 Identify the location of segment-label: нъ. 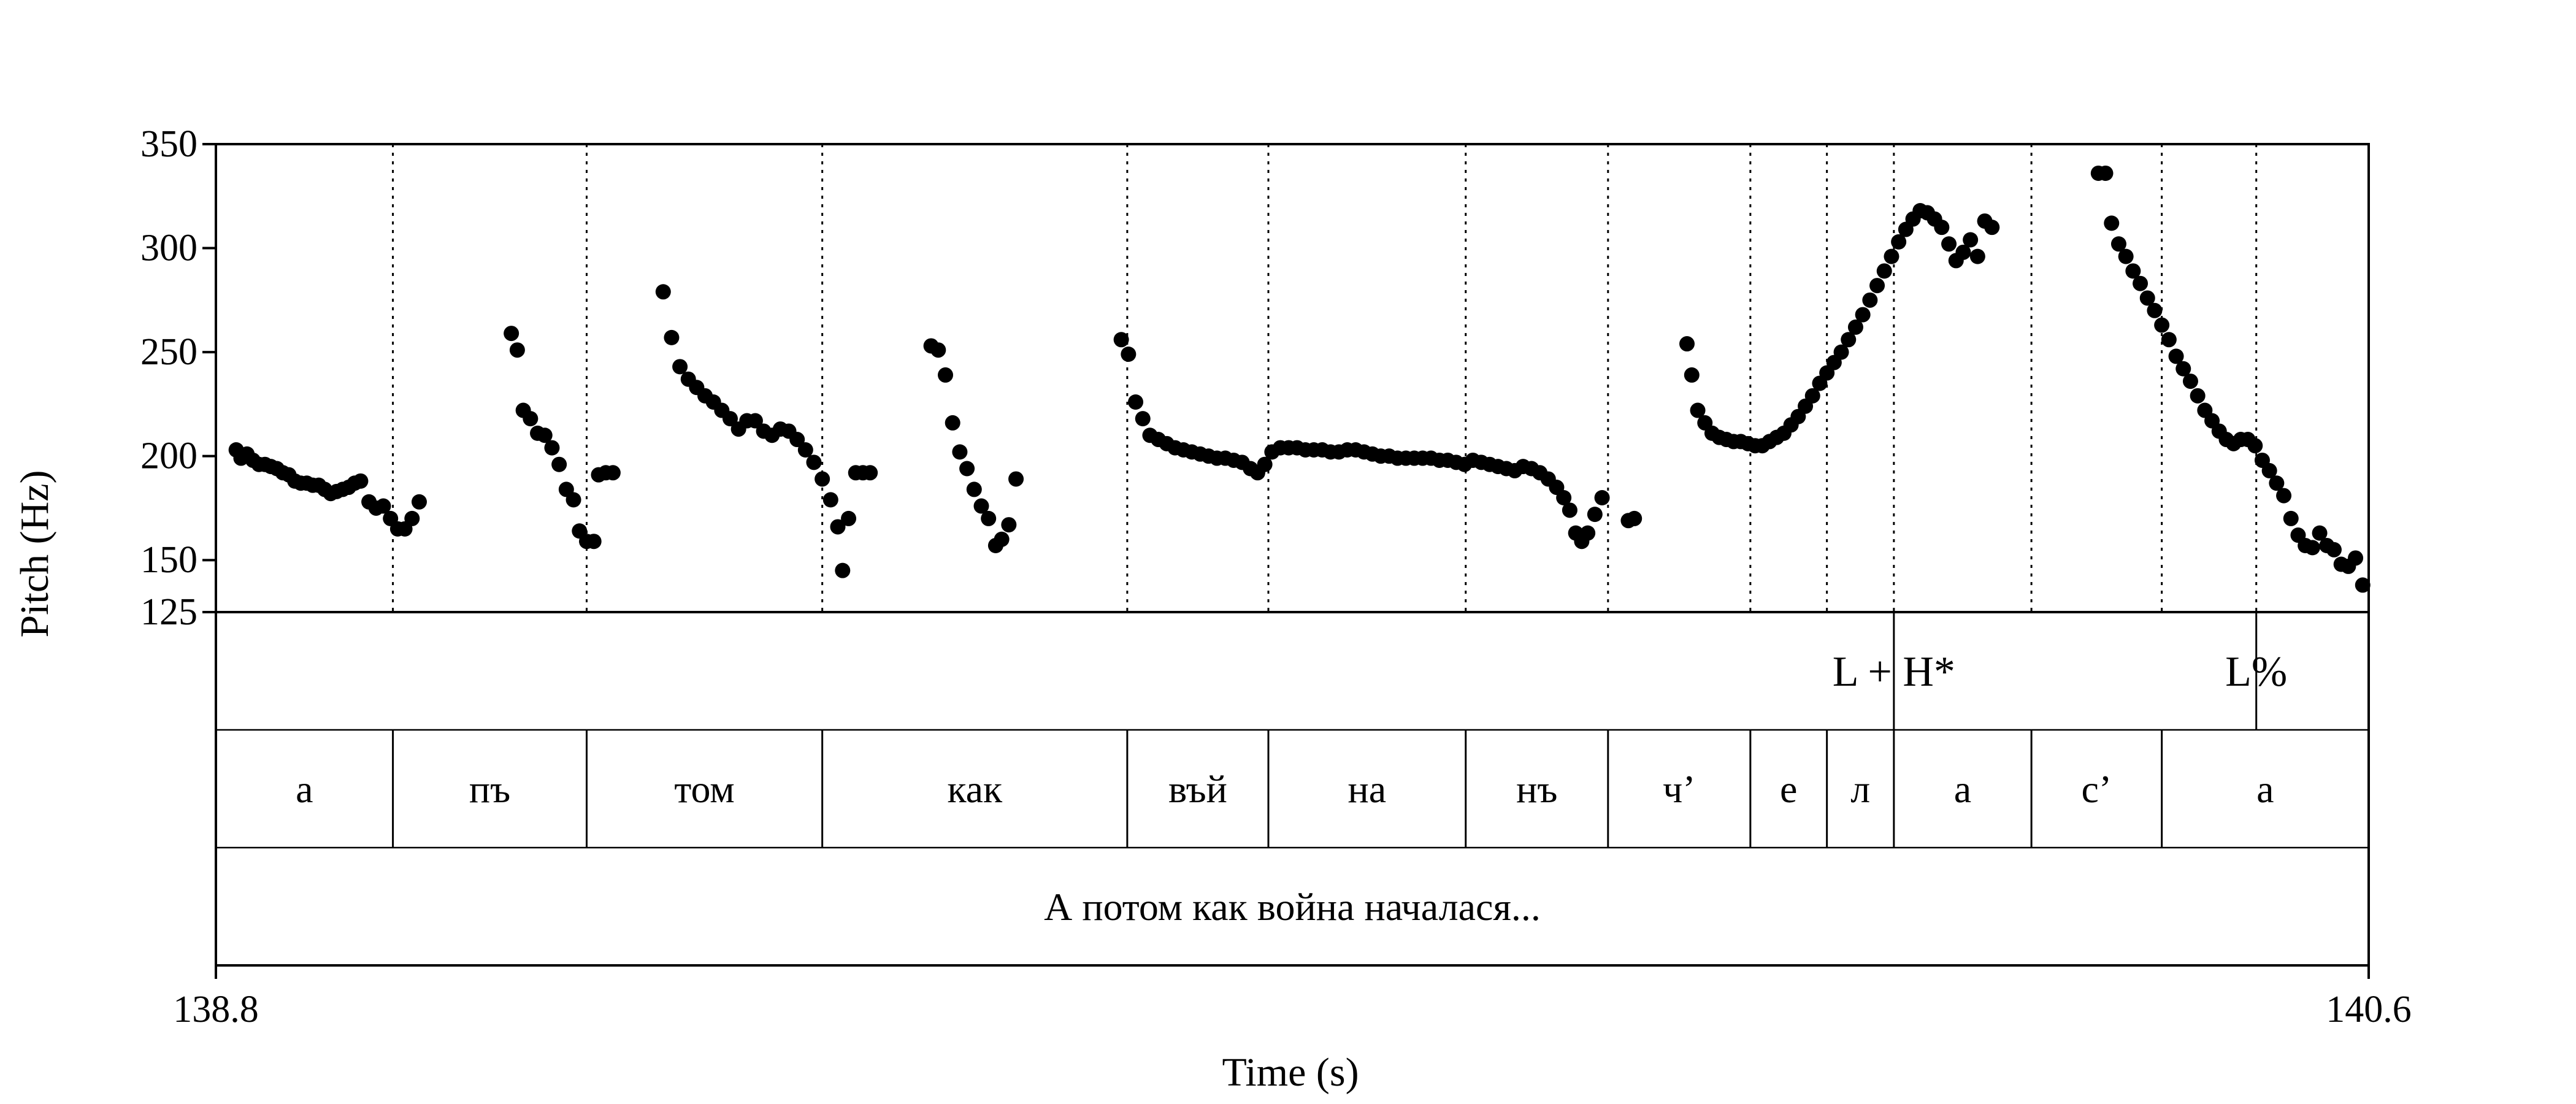
(1536, 789).